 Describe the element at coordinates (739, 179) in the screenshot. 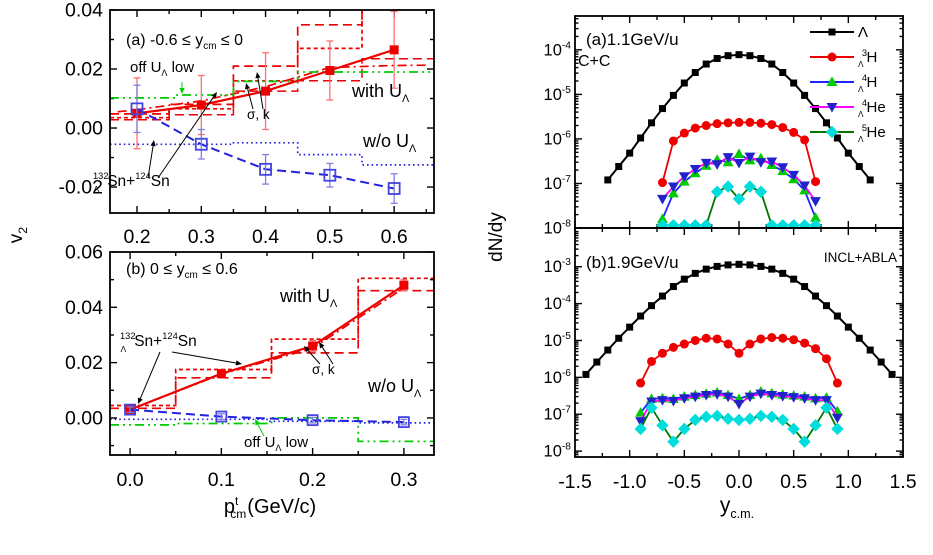

I see `series-hyper-he4` at that location.